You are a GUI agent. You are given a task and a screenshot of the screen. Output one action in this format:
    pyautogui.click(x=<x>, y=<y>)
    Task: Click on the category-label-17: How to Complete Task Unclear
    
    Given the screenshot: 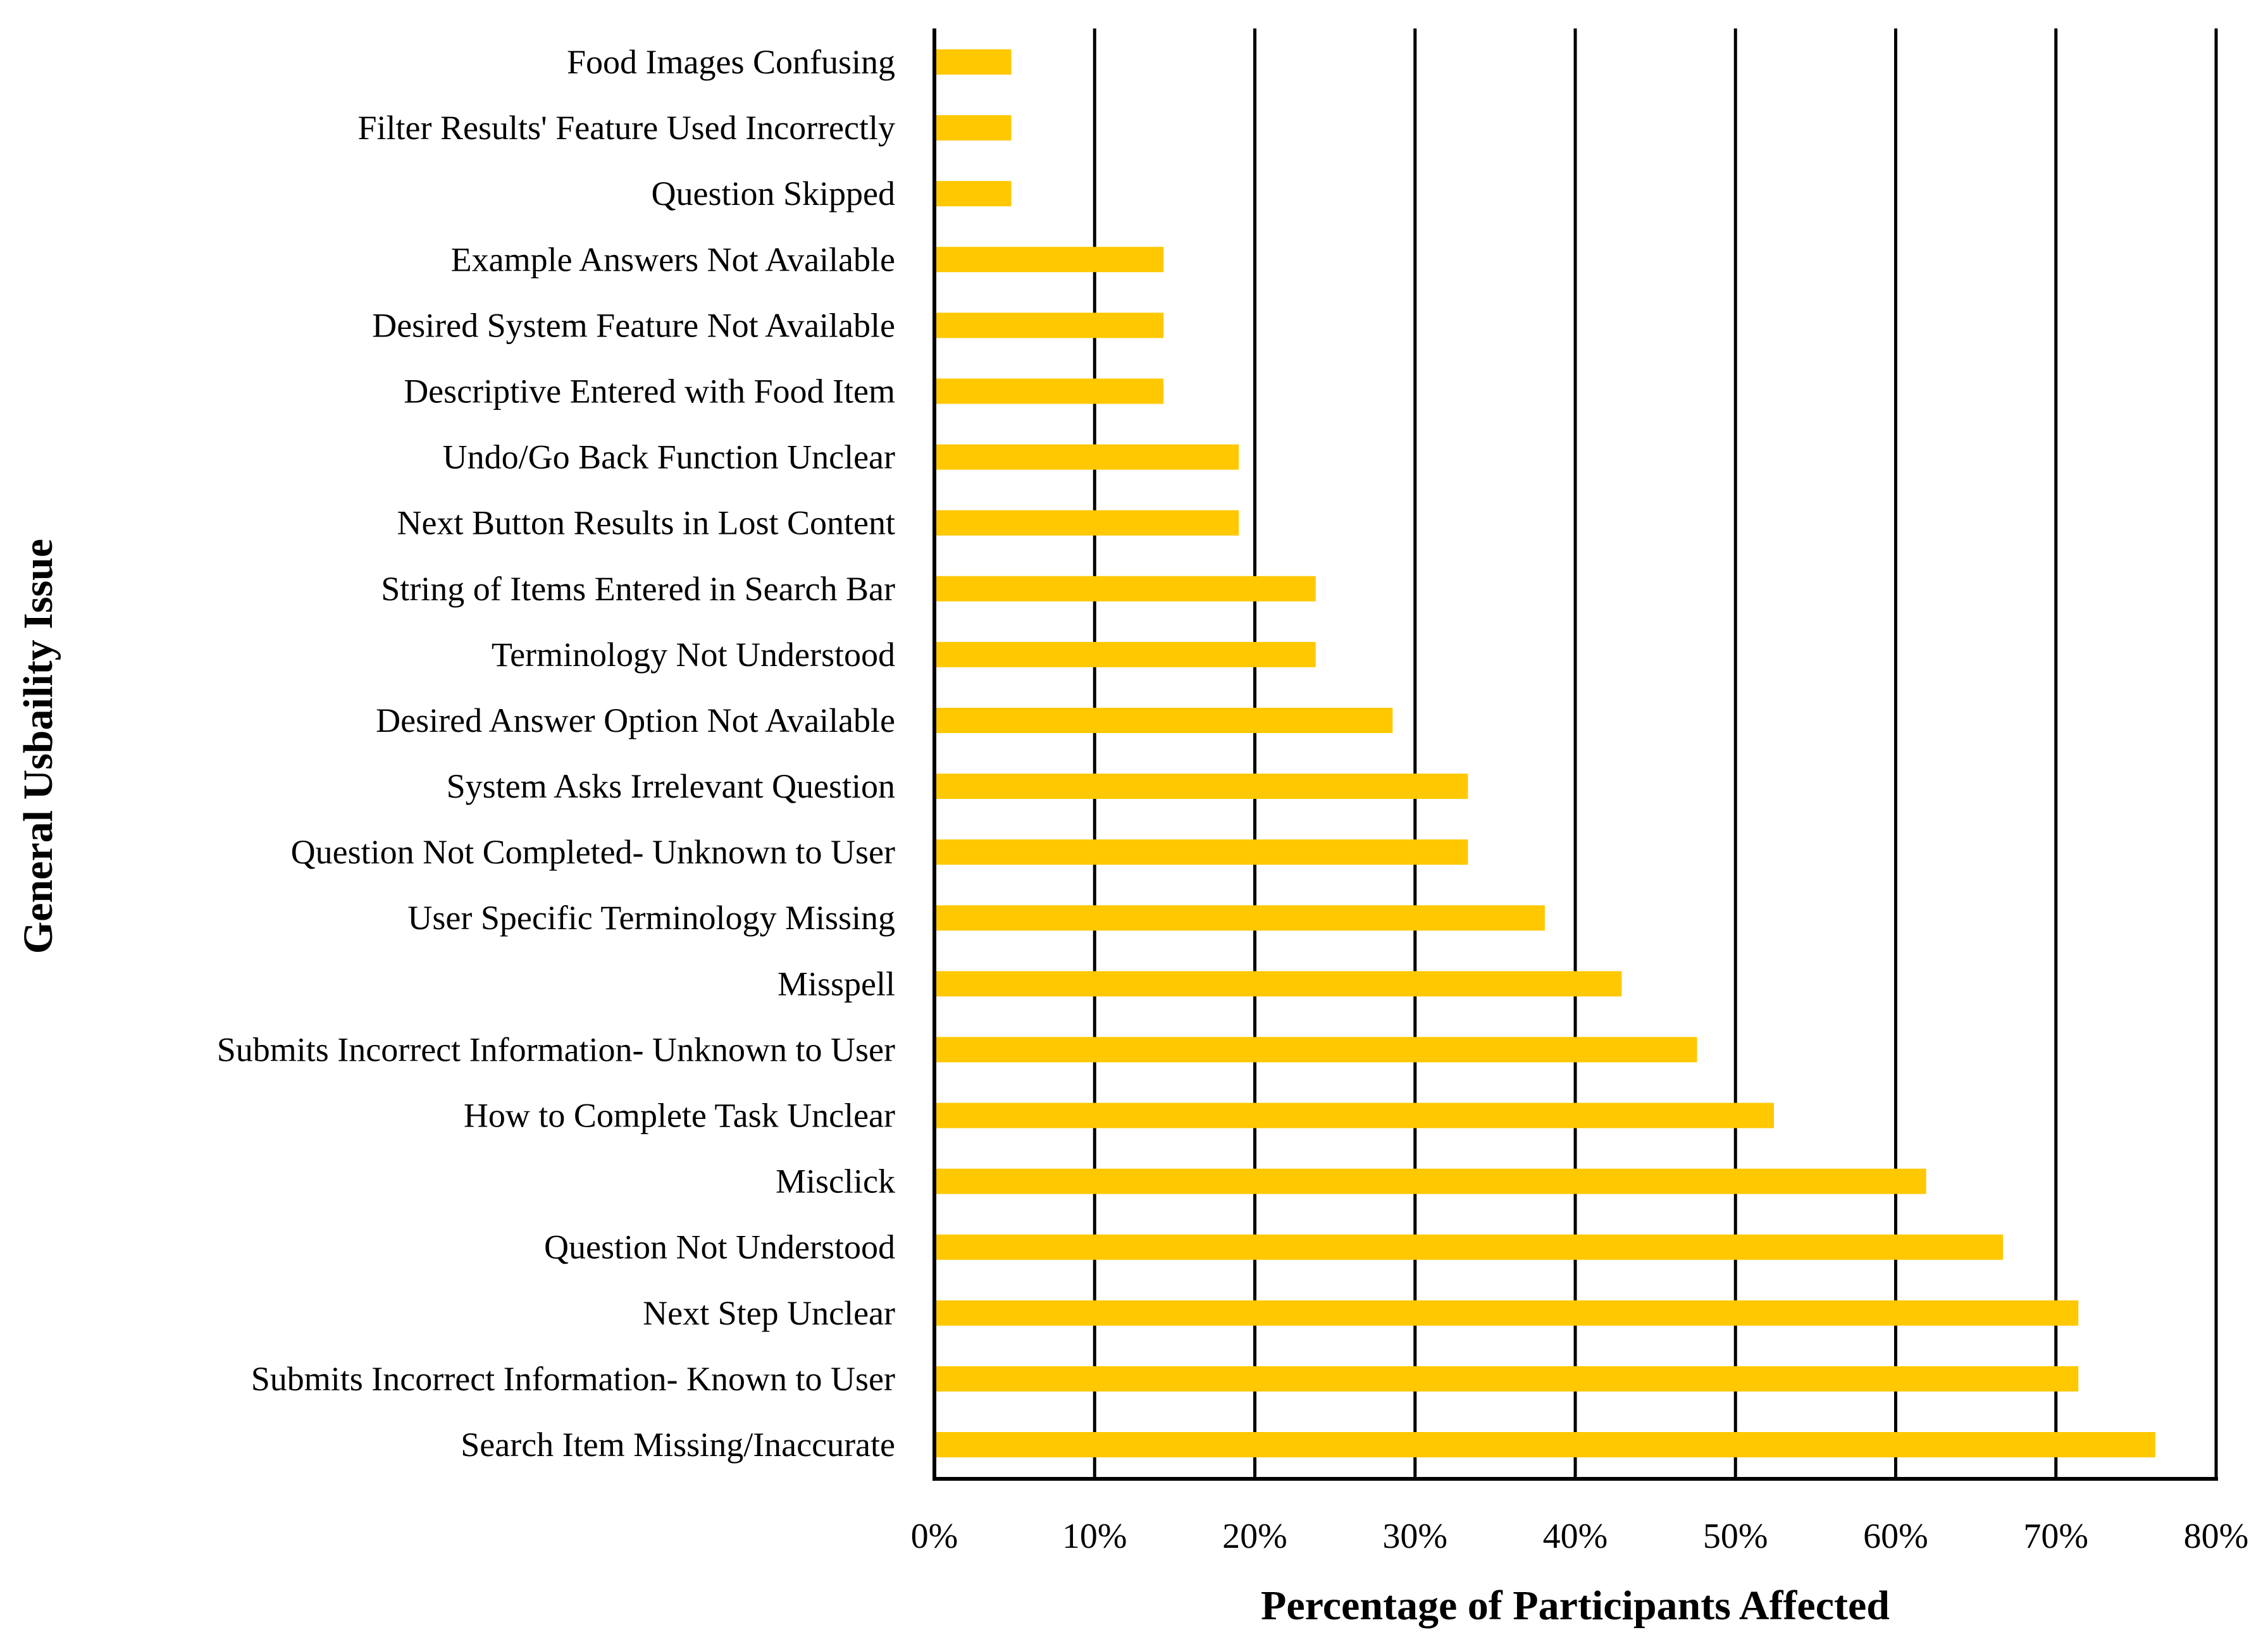 What is the action you would take?
    pyautogui.click(x=680, y=1116)
    